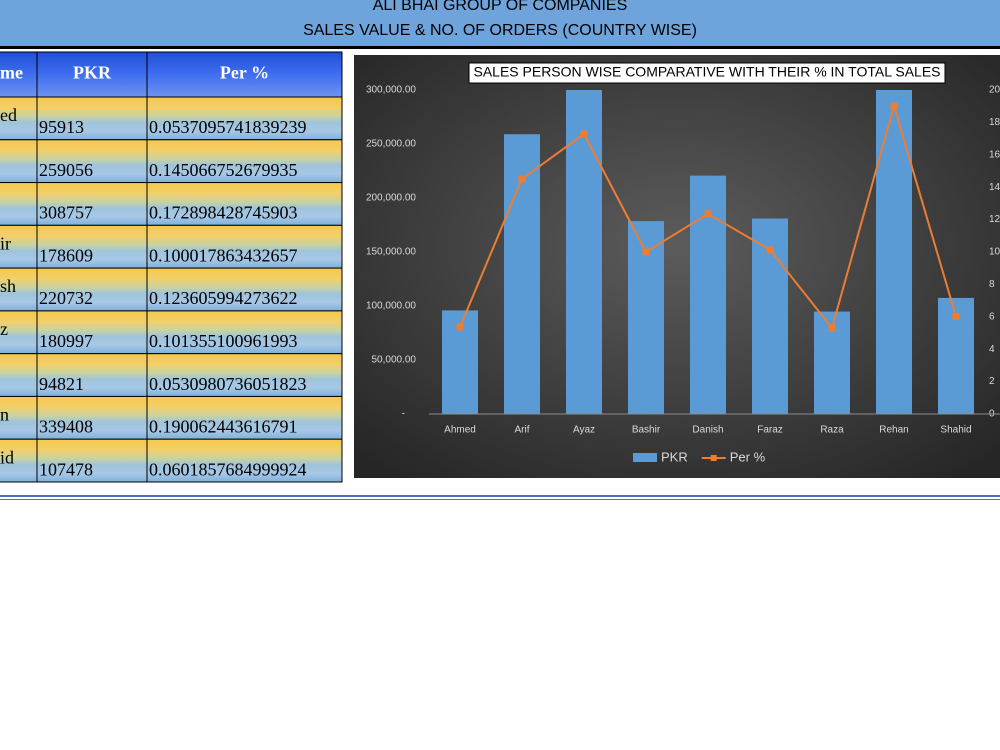 The image size is (1000, 750). I want to click on x-tick-label: Faraz, so click(770, 430).